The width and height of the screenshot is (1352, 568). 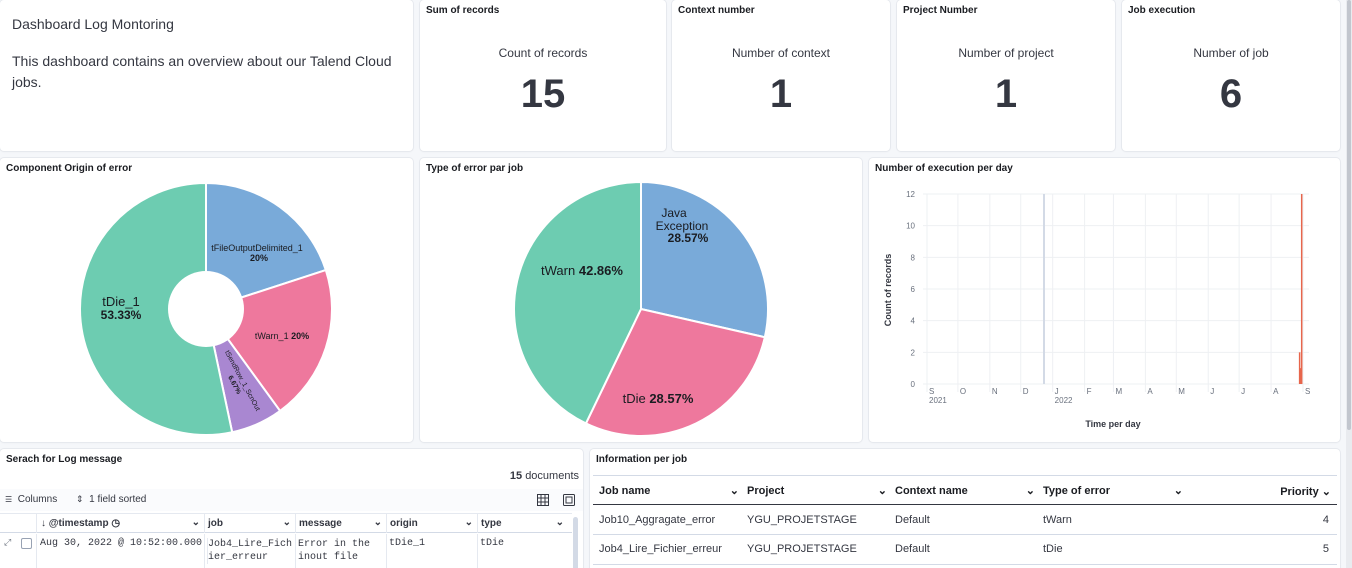 I want to click on metric-panel-sum-of-records: Sum of records Count of records 15, so click(x=543, y=75).